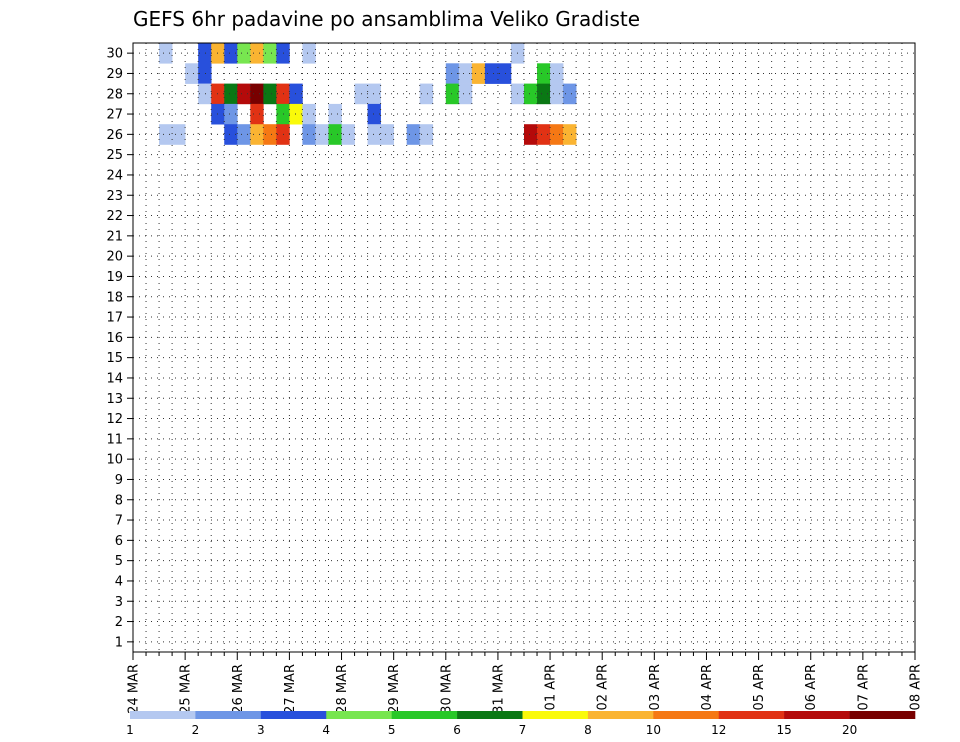 The height and width of the screenshot is (742, 960). What do you see at coordinates (114, 175) in the screenshot?
I see `y-tick-label: 24` at bounding box center [114, 175].